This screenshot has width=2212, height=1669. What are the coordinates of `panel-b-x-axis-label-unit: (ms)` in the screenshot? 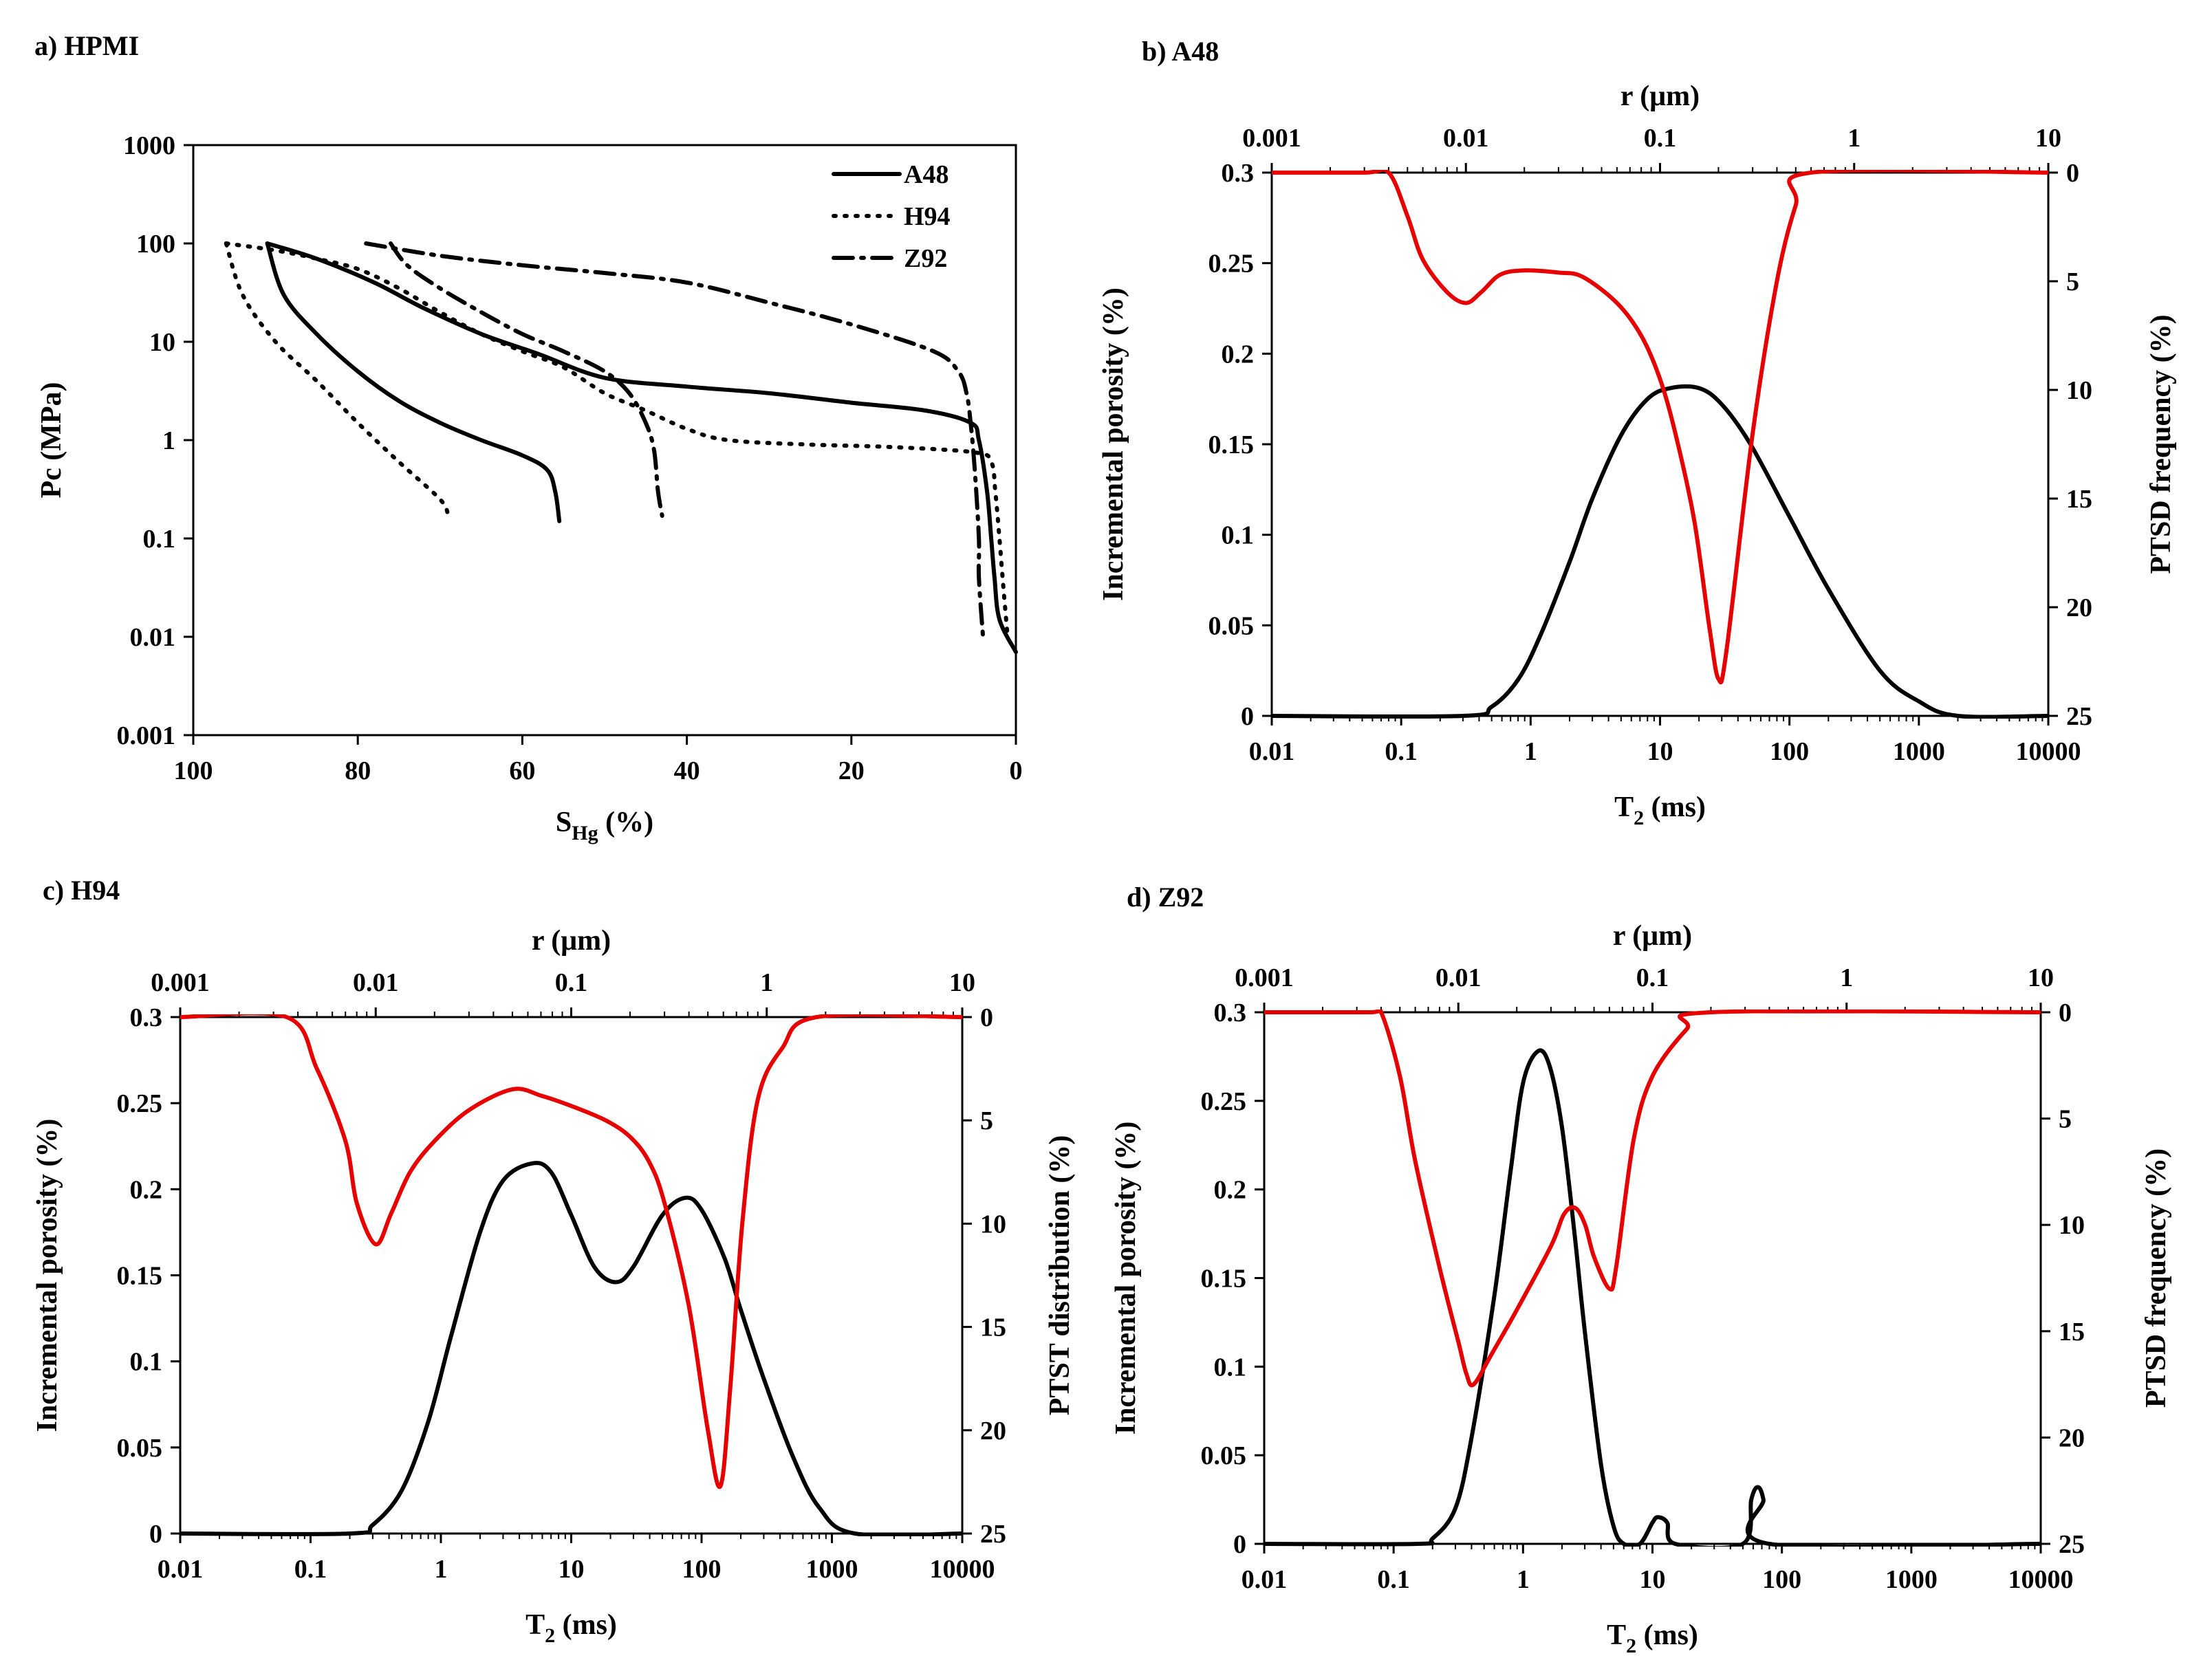 It's located at (1675, 808).